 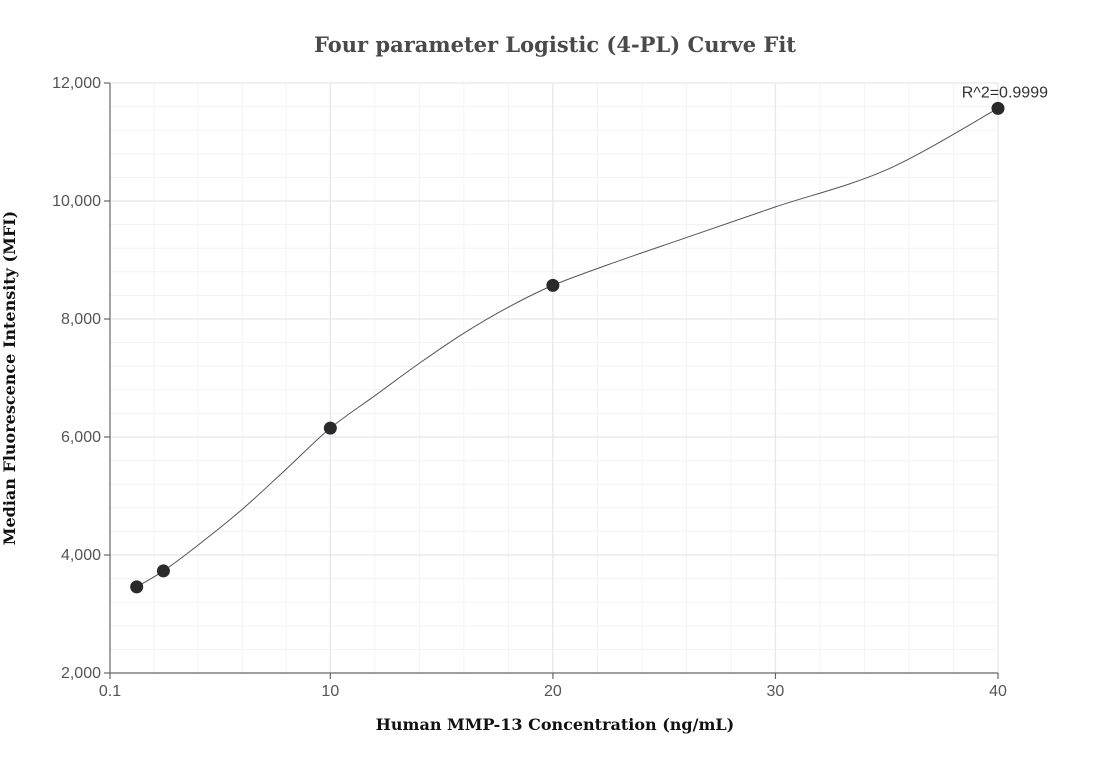 What do you see at coordinates (998, 691) in the screenshot?
I see `x-tick-label: 40` at bounding box center [998, 691].